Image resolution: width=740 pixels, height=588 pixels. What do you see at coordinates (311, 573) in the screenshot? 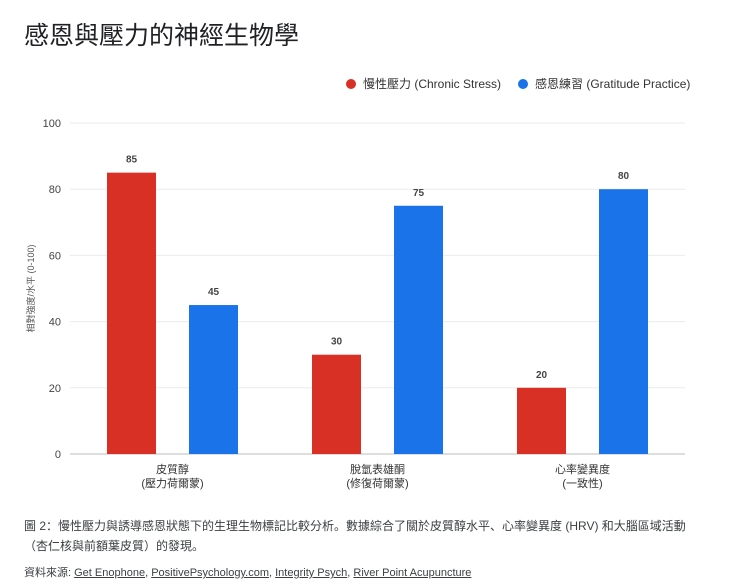
I see `source-link: Integrity Psych` at bounding box center [311, 573].